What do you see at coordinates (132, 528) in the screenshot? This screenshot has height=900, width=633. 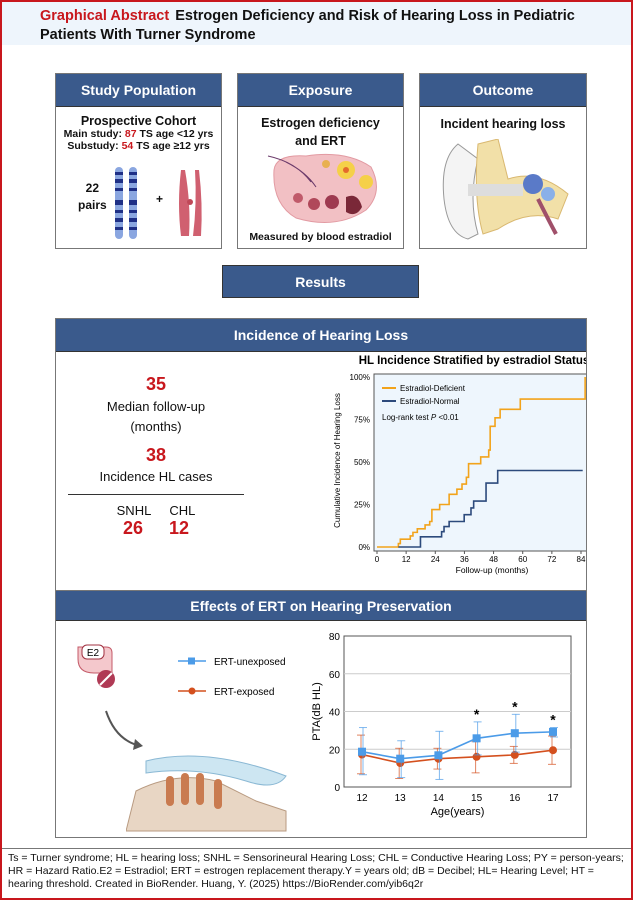 I see `snhl-value: 26` at bounding box center [132, 528].